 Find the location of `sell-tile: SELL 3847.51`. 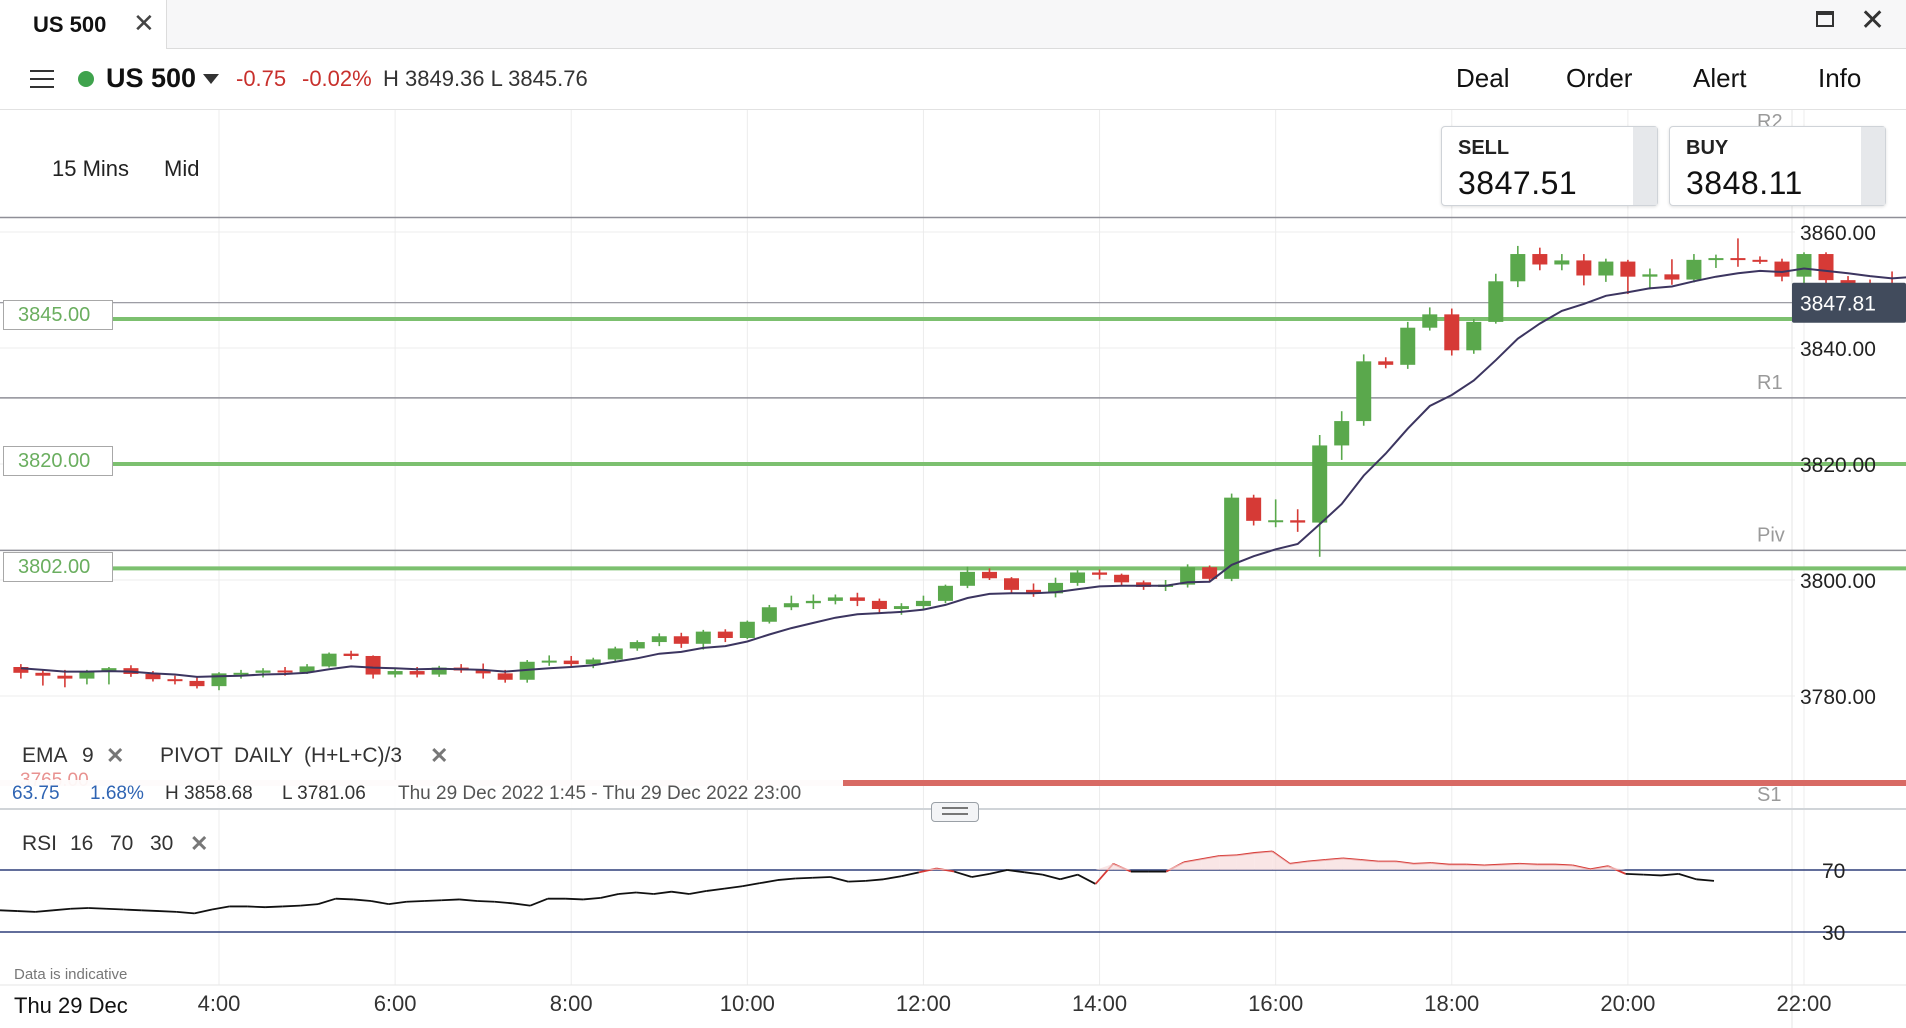

sell-tile: SELL 3847.51 is located at coordinates (1549, 166).